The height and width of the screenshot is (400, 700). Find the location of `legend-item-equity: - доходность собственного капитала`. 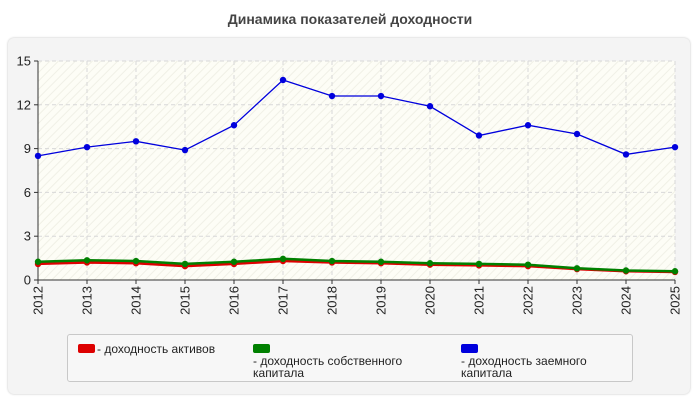

legend-item-equity: - доходность собственного капитала is located at coordinates (338, 361).